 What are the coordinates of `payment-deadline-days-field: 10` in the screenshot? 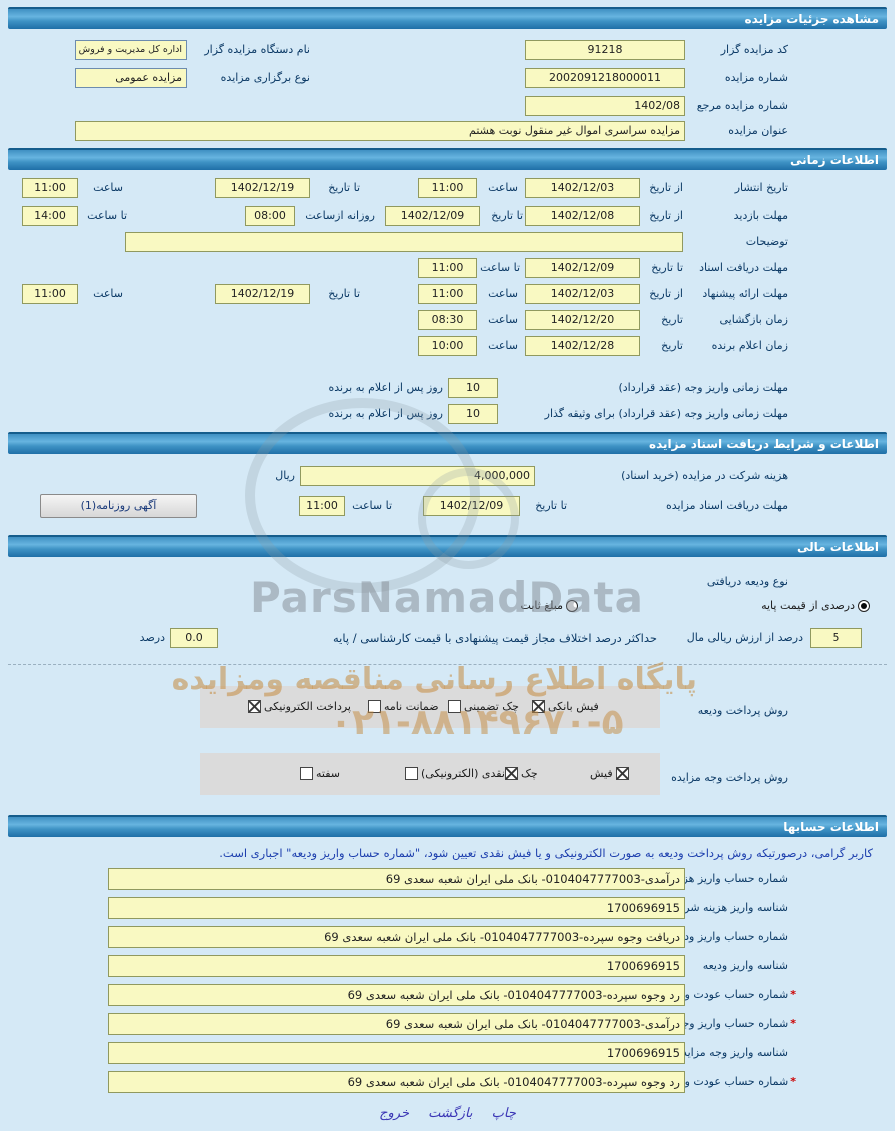 It's located at (473, 388).